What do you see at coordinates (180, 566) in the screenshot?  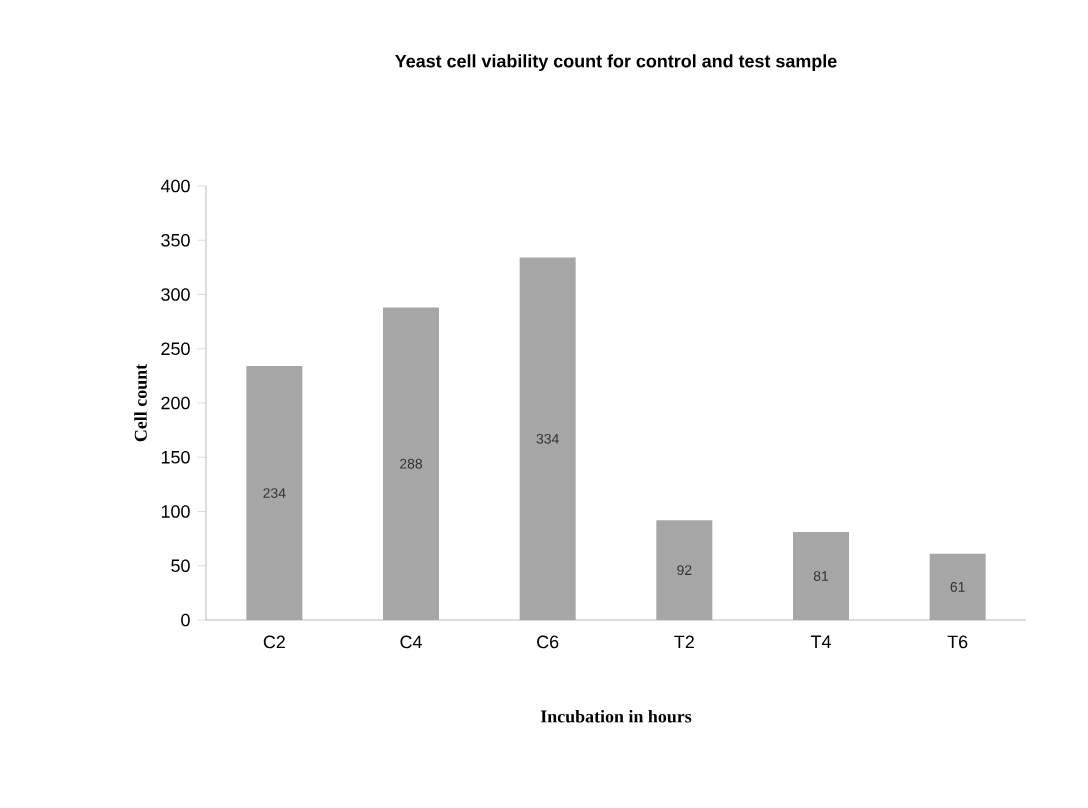 I see `y-tick-label: 50` at bounding box center [180, 566].